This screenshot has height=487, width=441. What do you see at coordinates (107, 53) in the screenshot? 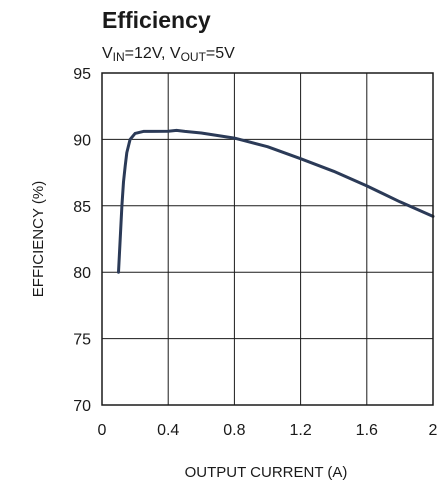
I see `vin-prefix: V` at bounding box center [107, 53].